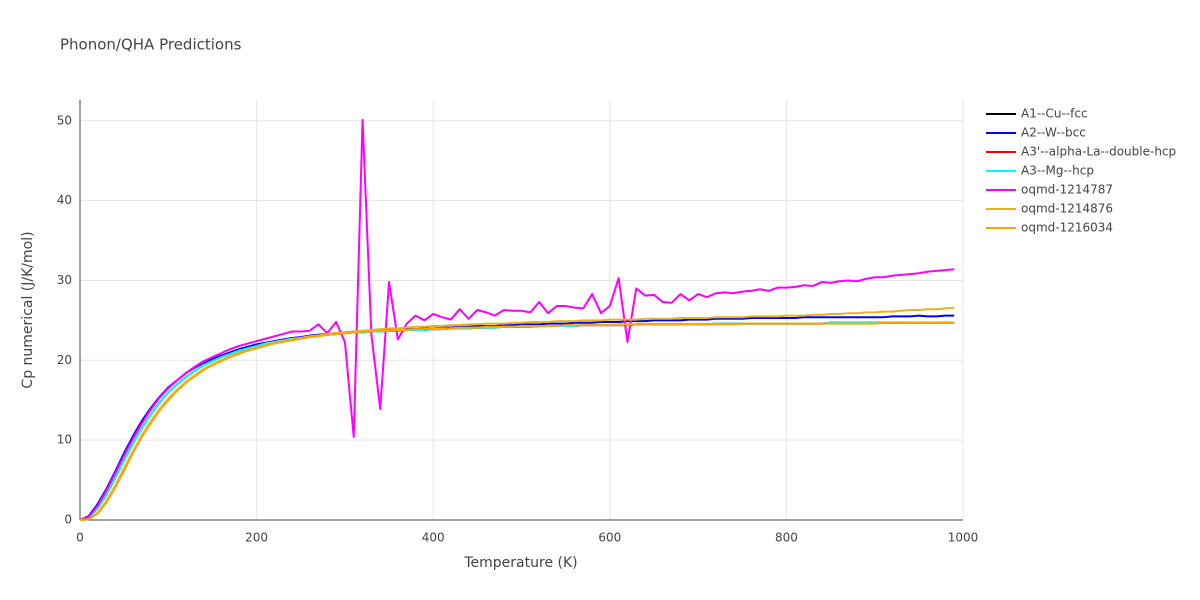 The height and width of the screenshot is (600, 1200). Describe the element at coordinates (256, 538) in the screenshot. I see `x-tick-label: 200` at that location.